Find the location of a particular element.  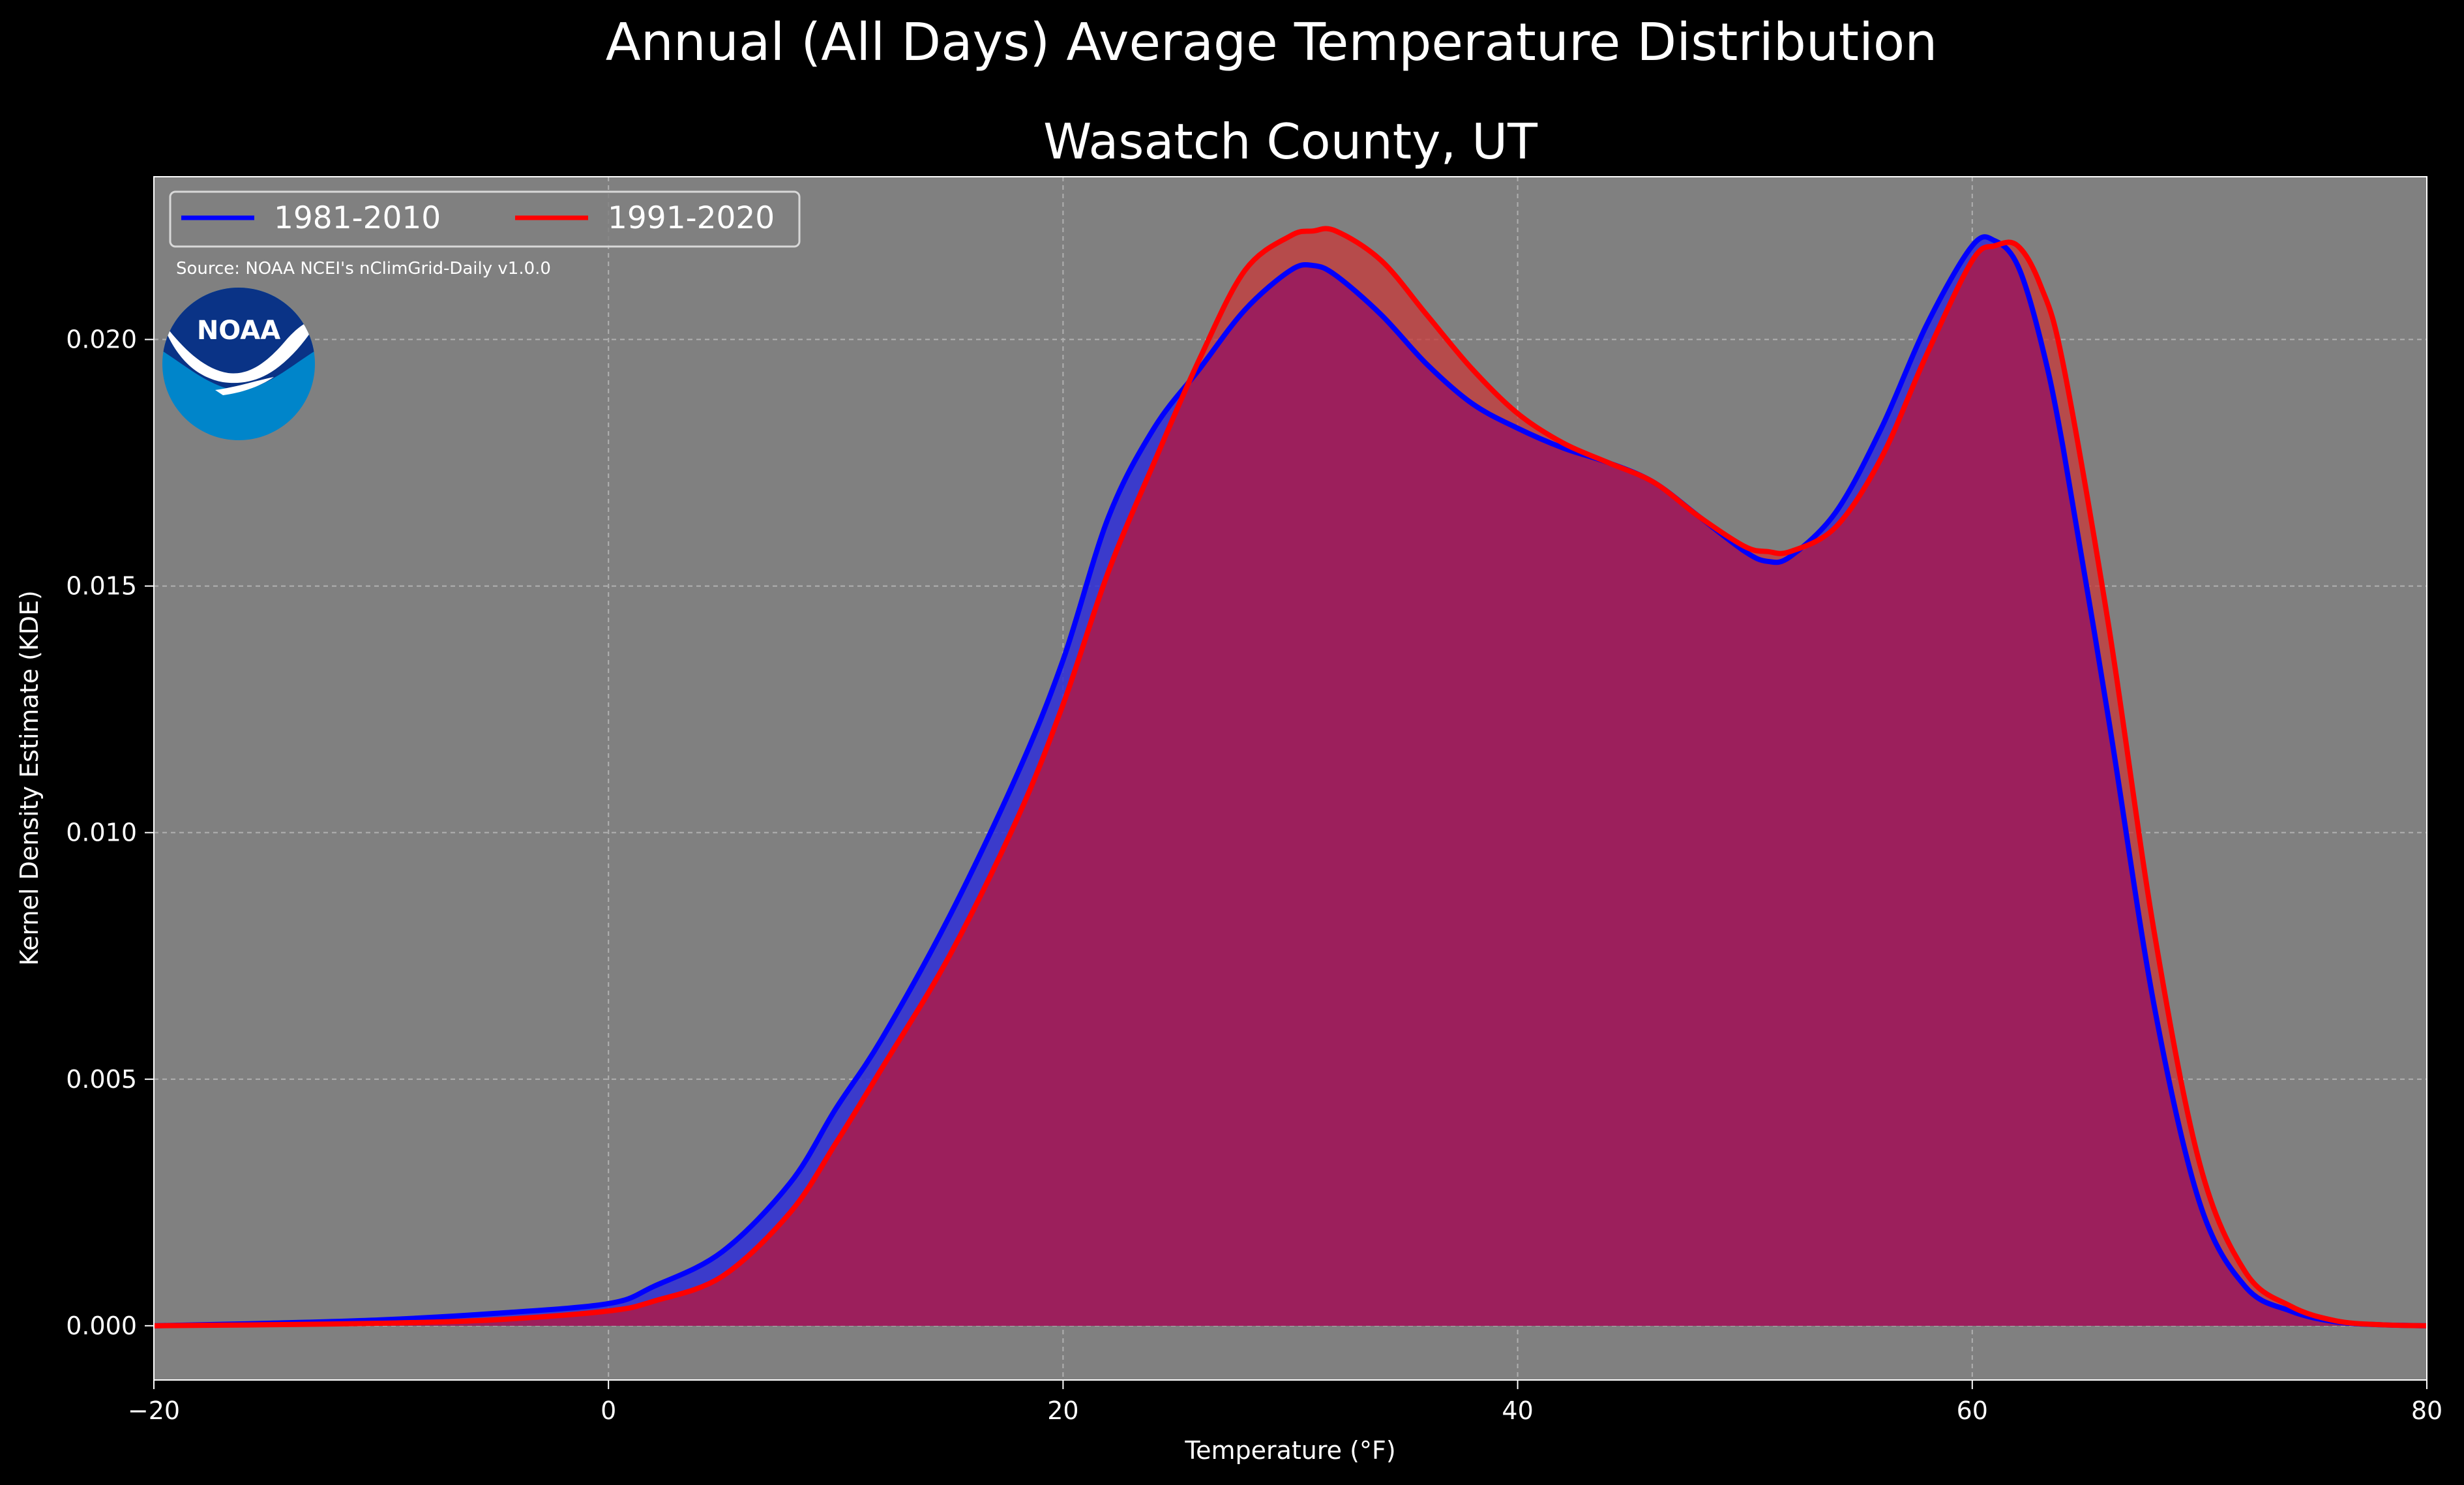

chart-subtitle: Wasatch County, UT is located at coordinates (1290, 141).